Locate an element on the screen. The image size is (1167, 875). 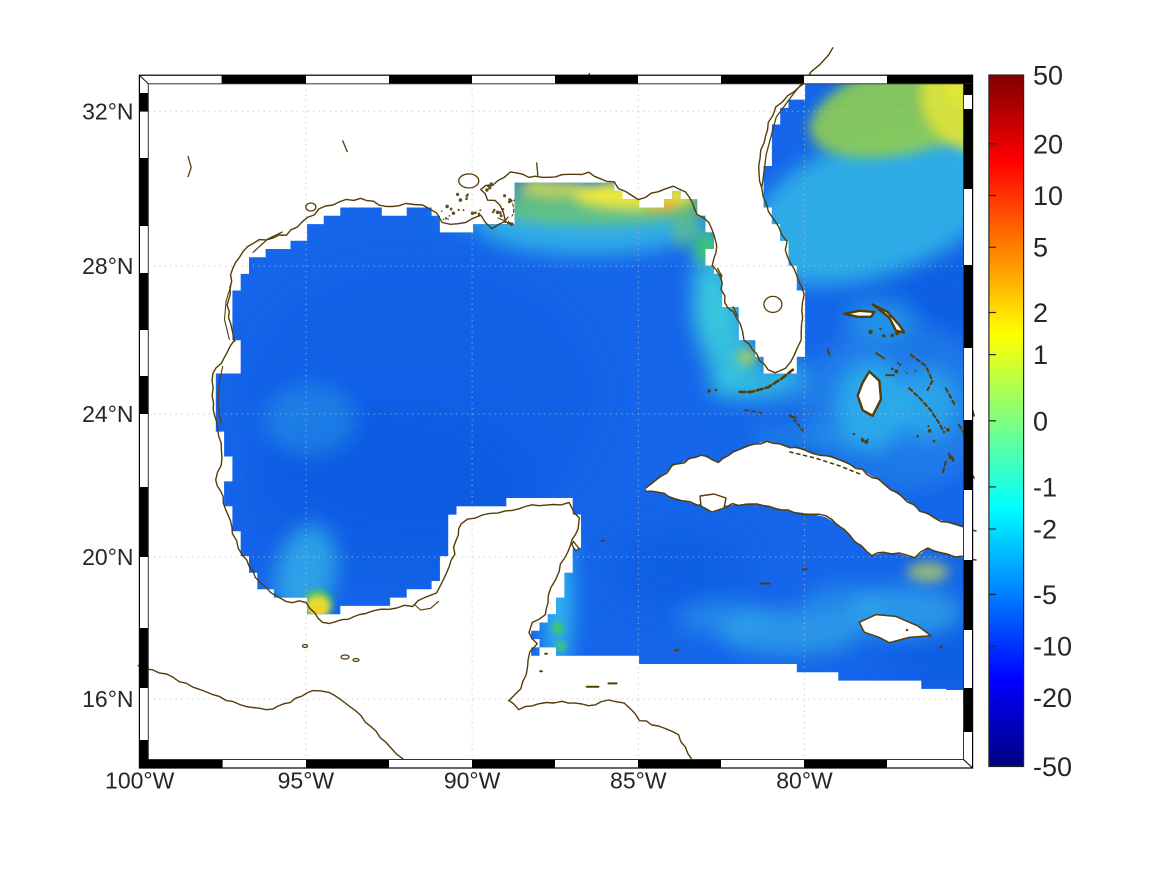
svg-text: 20°N is located at coordinates (107, 557).